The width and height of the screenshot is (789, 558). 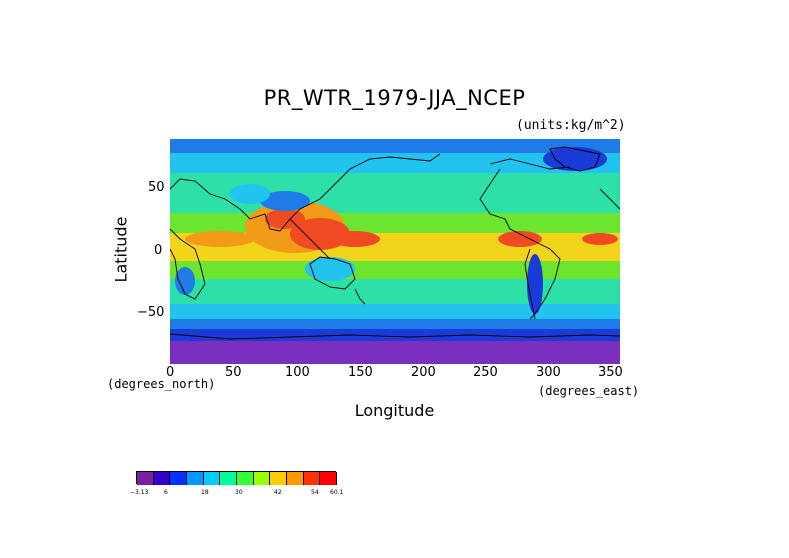 What do you see at coordinates (166, 492) in the screenshot?
I see `colorbar-label-6: 6` at bounding box center [166, 492].